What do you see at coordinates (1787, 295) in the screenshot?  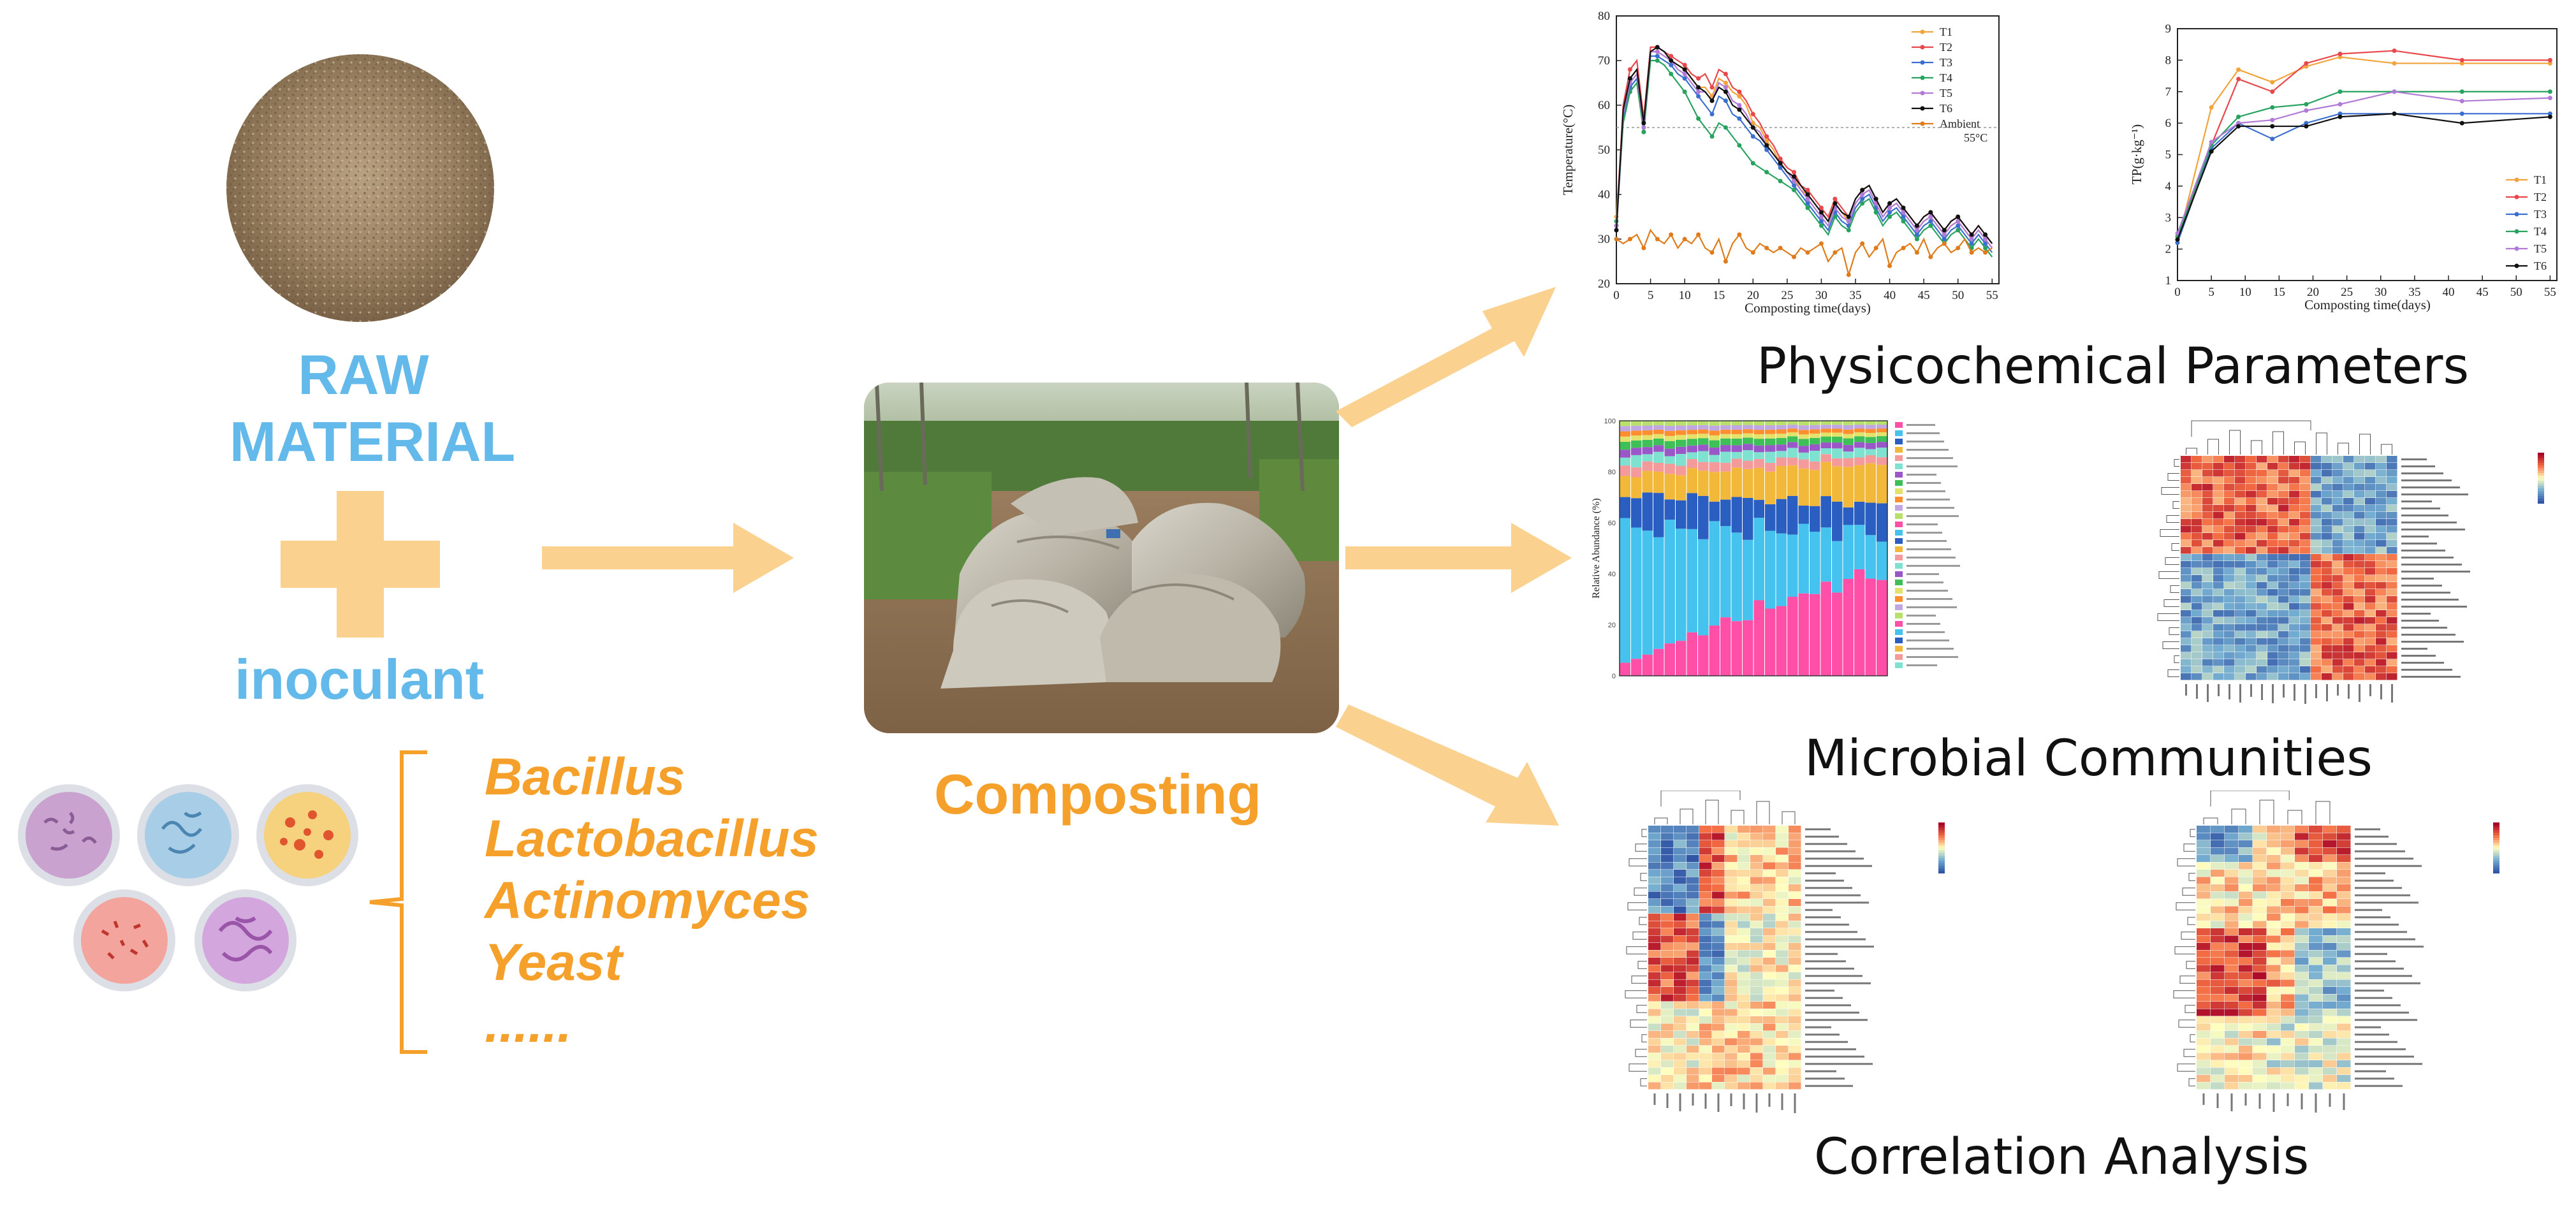 I see `x-tick-label: 25` at bounding box center [1787, 295].